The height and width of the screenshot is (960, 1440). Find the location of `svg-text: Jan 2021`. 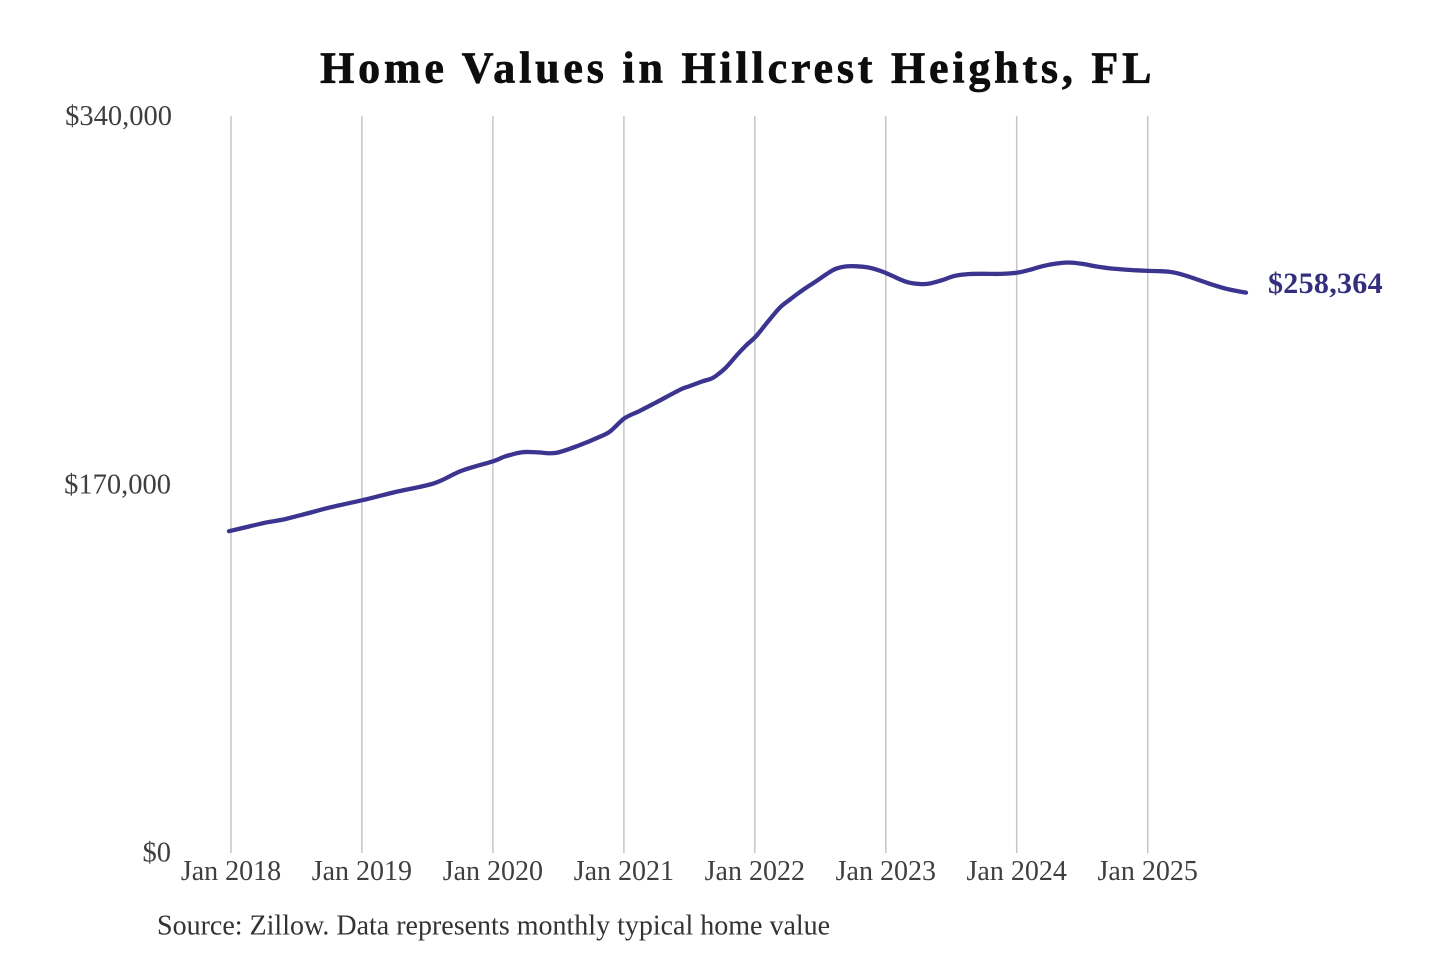

svg-text: Jan 2021 is located at coordinates (624, 871).